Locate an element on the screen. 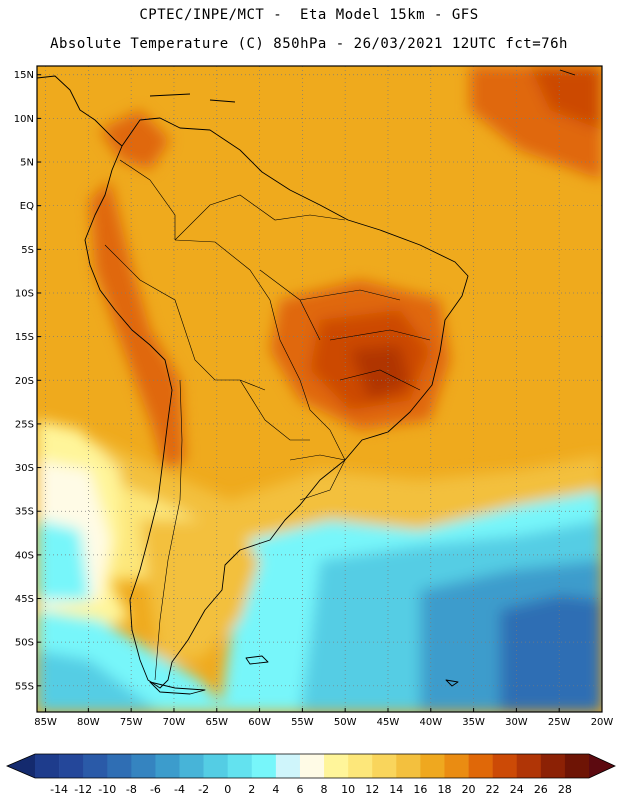 This screenshot has width=618, height=800. lon-label: 45W is located at coordinates (388, 722).